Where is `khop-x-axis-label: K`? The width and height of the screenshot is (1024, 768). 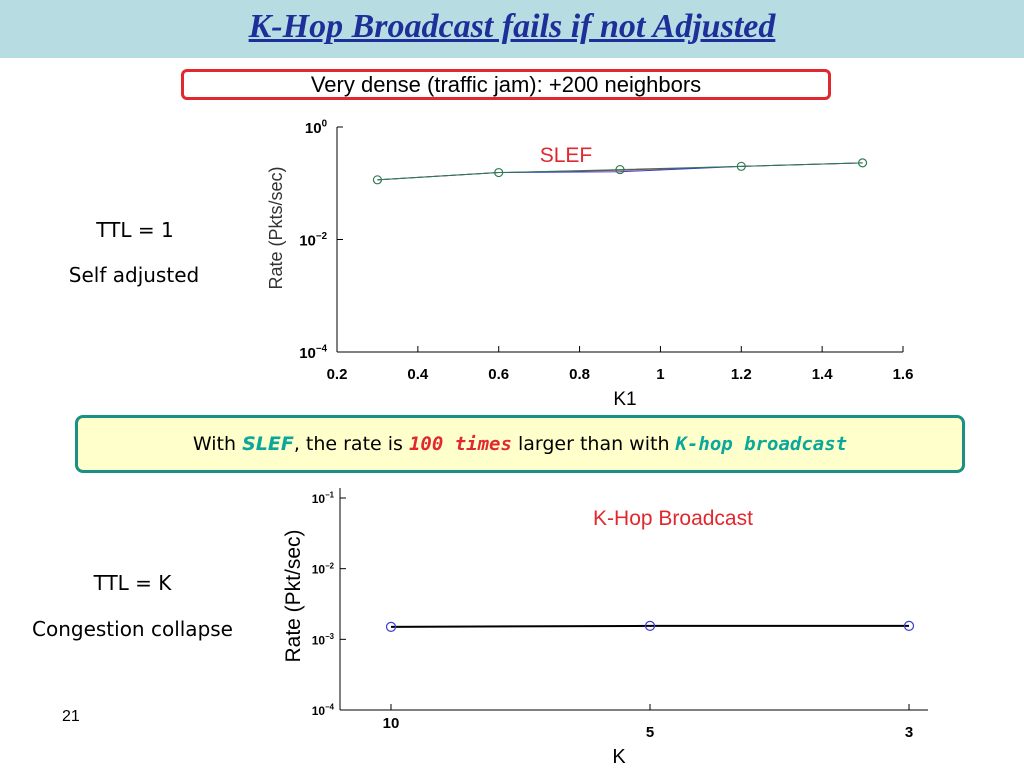 khop-x-axis-label: K is located at coordinates (619, 757).